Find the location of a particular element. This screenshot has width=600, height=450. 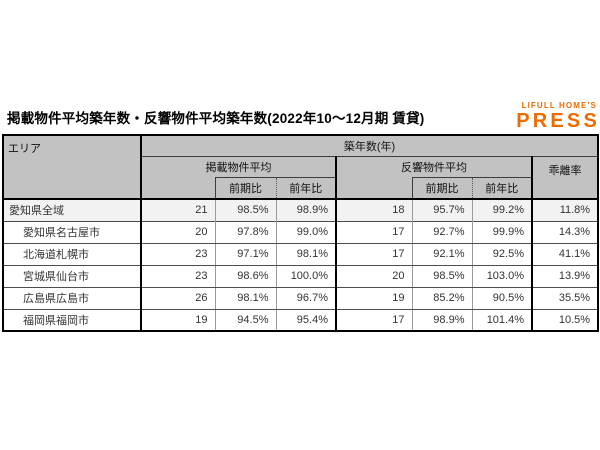

response-yoy-cell: 99.2% is located at coordinates (502, 210).